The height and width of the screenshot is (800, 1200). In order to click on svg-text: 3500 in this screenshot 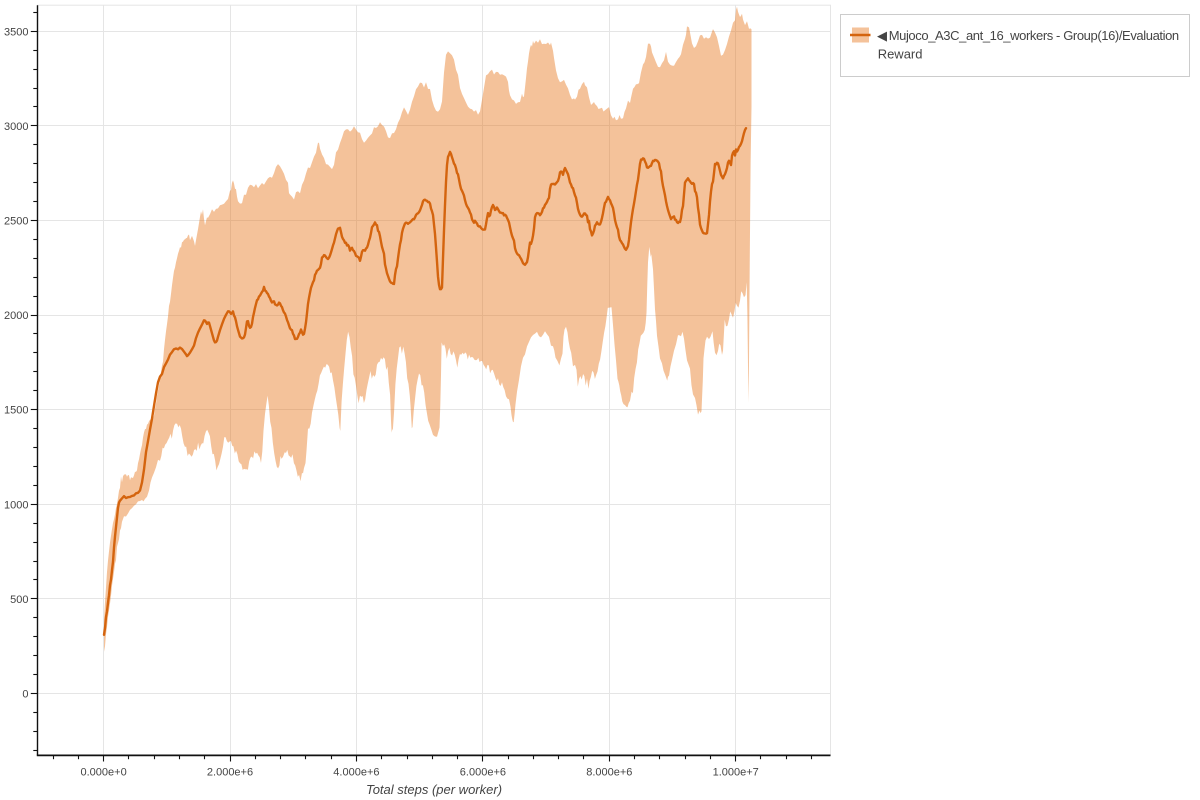, I will do `click(16, 32)`.